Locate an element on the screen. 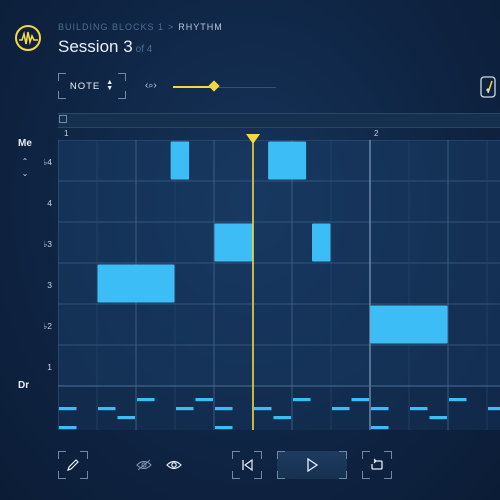  pitch-label-3: 3 is located at coordinates (49, 285).